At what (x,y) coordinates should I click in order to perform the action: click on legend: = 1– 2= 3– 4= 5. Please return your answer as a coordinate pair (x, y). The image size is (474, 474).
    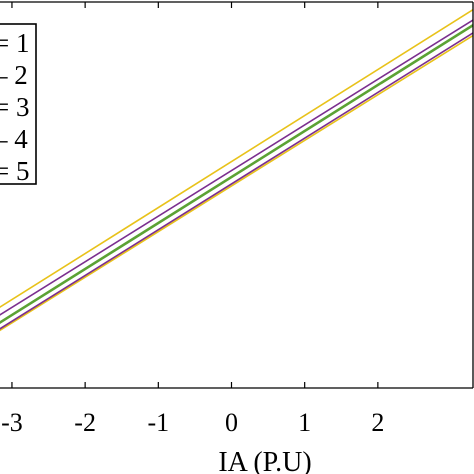
    Looking at the image, I should click on (18, 104).